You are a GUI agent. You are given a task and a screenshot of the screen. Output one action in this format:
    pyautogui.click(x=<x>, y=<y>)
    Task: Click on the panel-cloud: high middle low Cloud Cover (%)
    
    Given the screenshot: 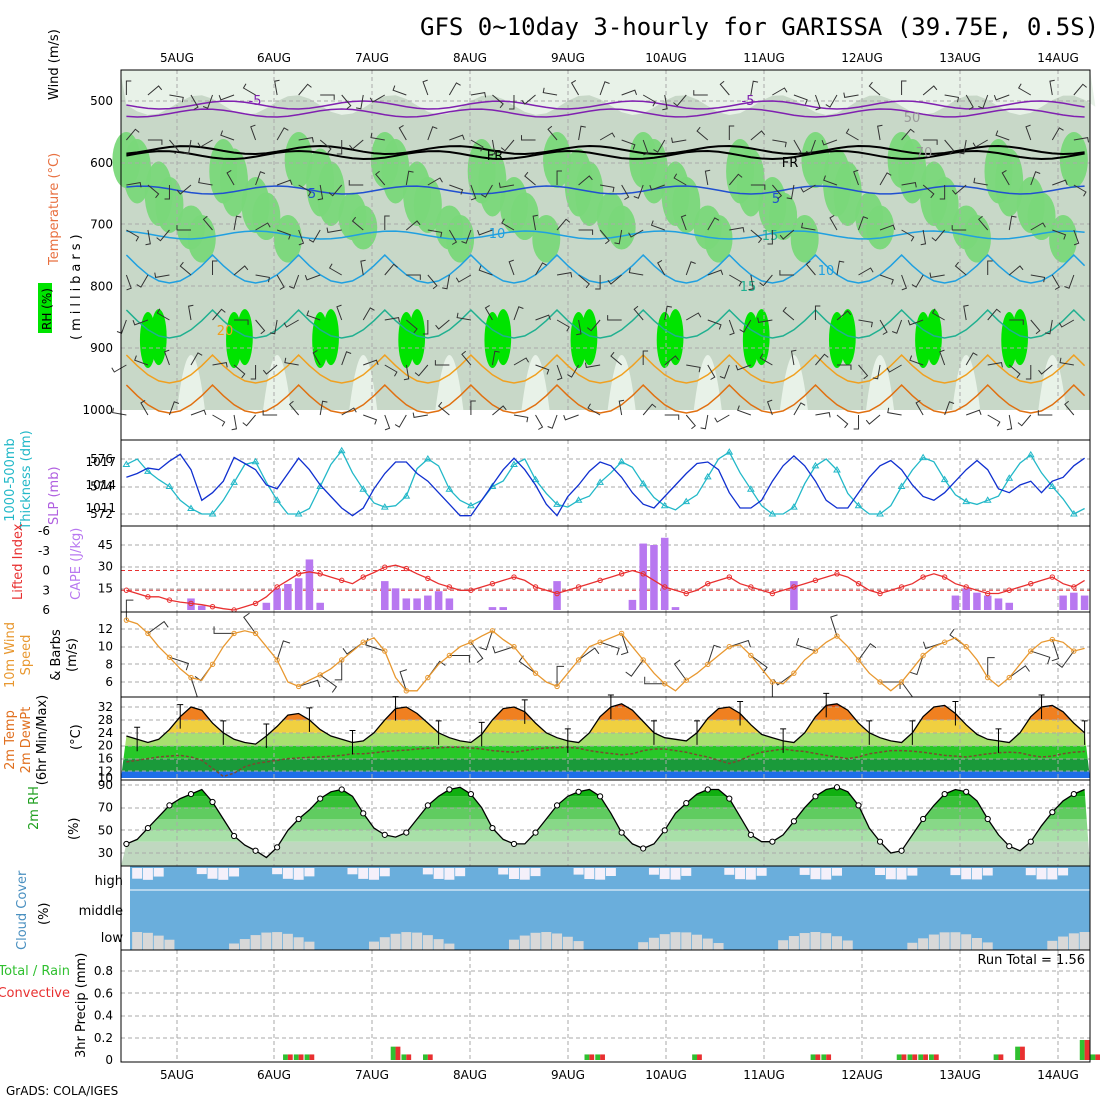 What is the action you would take?
    pyautogui.click(x=553, y=908)
    